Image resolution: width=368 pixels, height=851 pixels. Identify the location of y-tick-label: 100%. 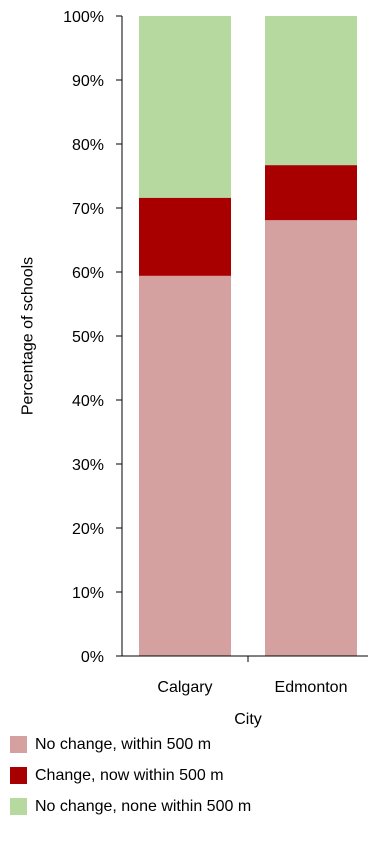
(83, 17).